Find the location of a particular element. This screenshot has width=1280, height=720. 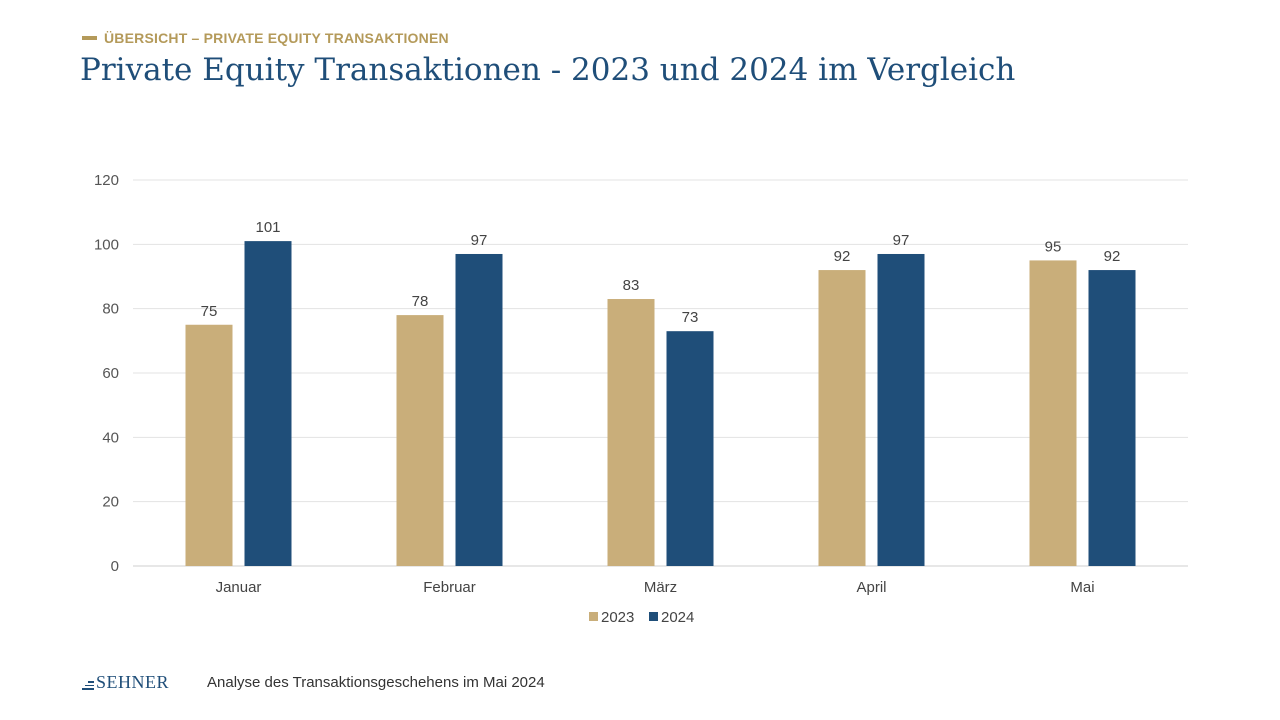

bar-2024-april is located at coordinates (901, 409).